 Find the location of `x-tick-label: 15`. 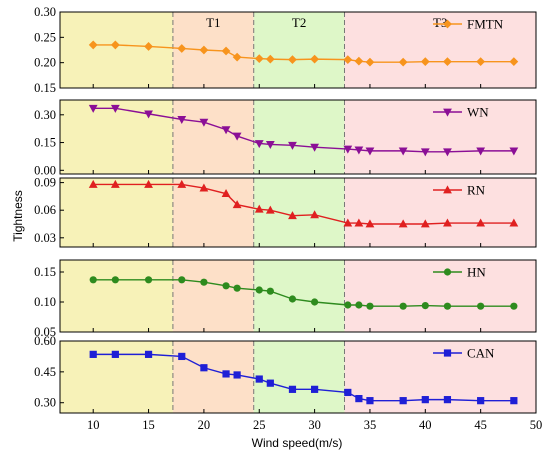

x-tick-label: 15 is located at coordinates (148, 425).